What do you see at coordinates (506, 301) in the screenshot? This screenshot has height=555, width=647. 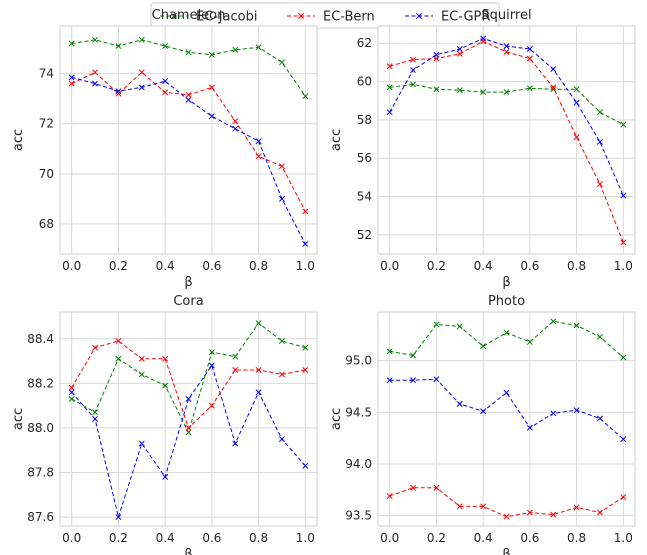 I see `panel-title: Photo` at bounding box center [506, 301].